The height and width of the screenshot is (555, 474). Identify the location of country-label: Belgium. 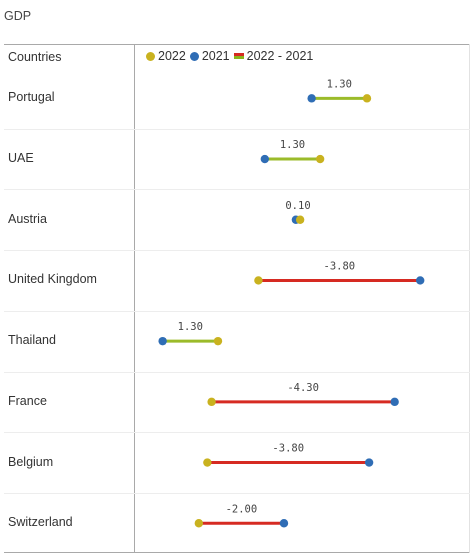
(31, 461).